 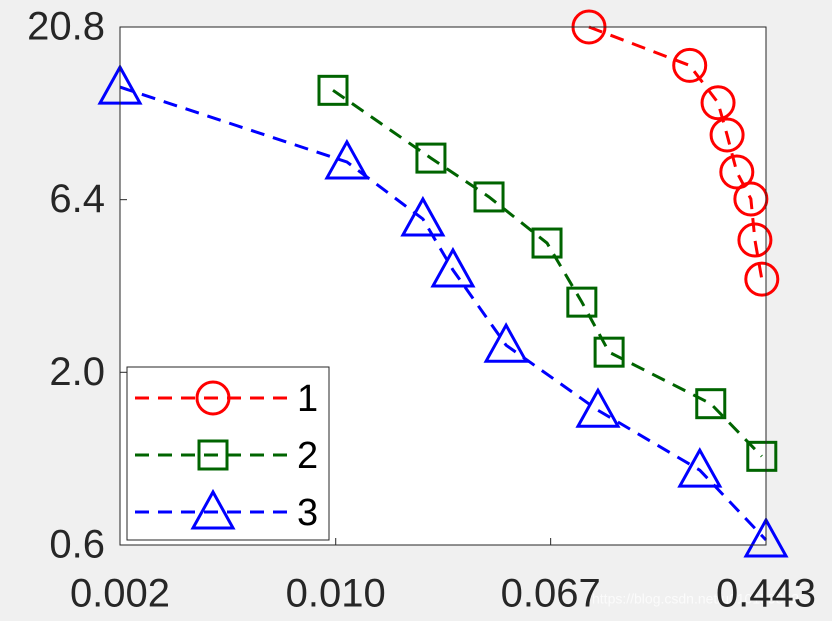 What do you see at coordinates (307, 456) in the screenshot?
I see `legend-label: 2` at bounding box center [307, 456].